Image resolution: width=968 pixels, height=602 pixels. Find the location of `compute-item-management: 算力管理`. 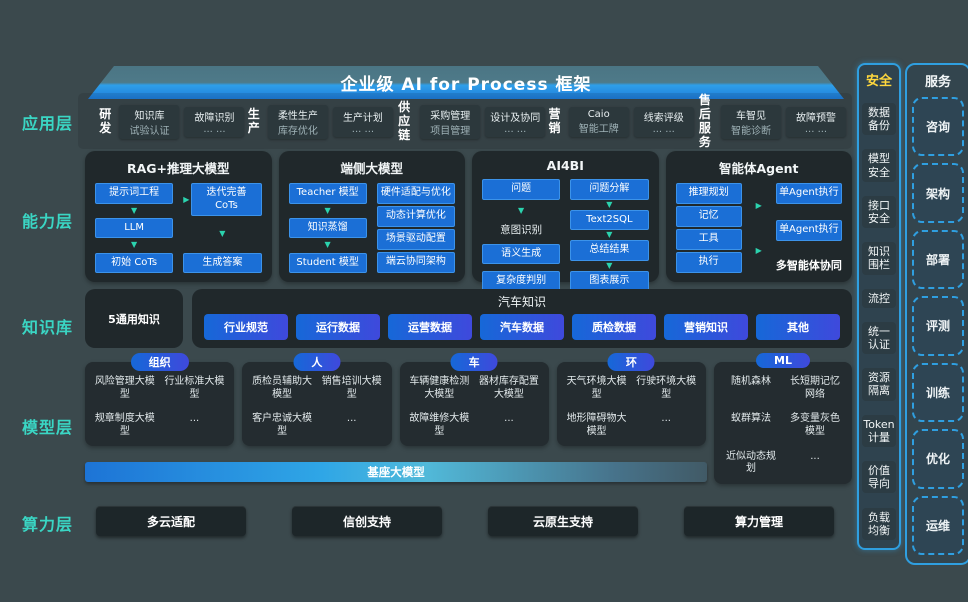

compute-item-management: 算力管理 is located at coordinates (759, 521).